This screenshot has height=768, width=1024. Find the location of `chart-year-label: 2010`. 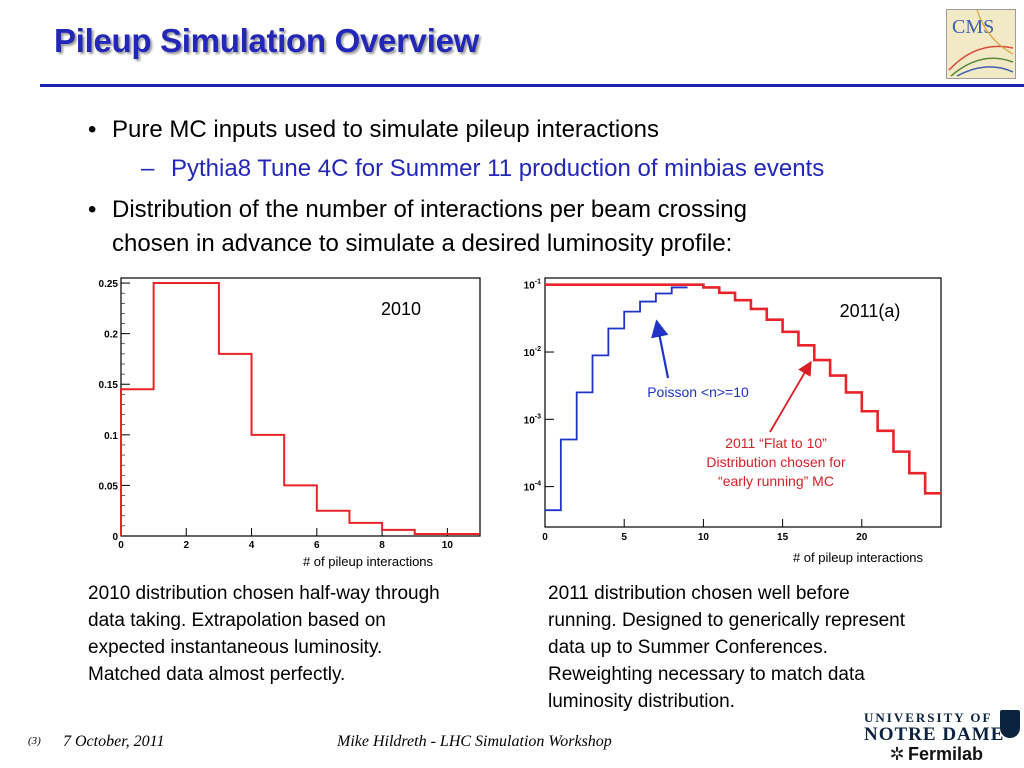

chart-year-label: 2010 is located at coordinates (401, 309).